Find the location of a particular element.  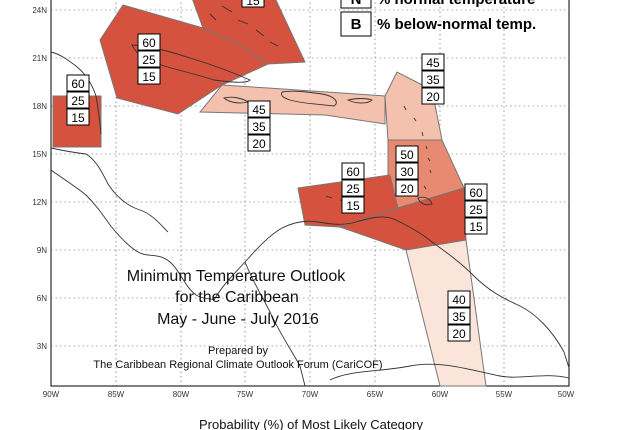

lat-label: 24N is located at coordinates (39, 10).